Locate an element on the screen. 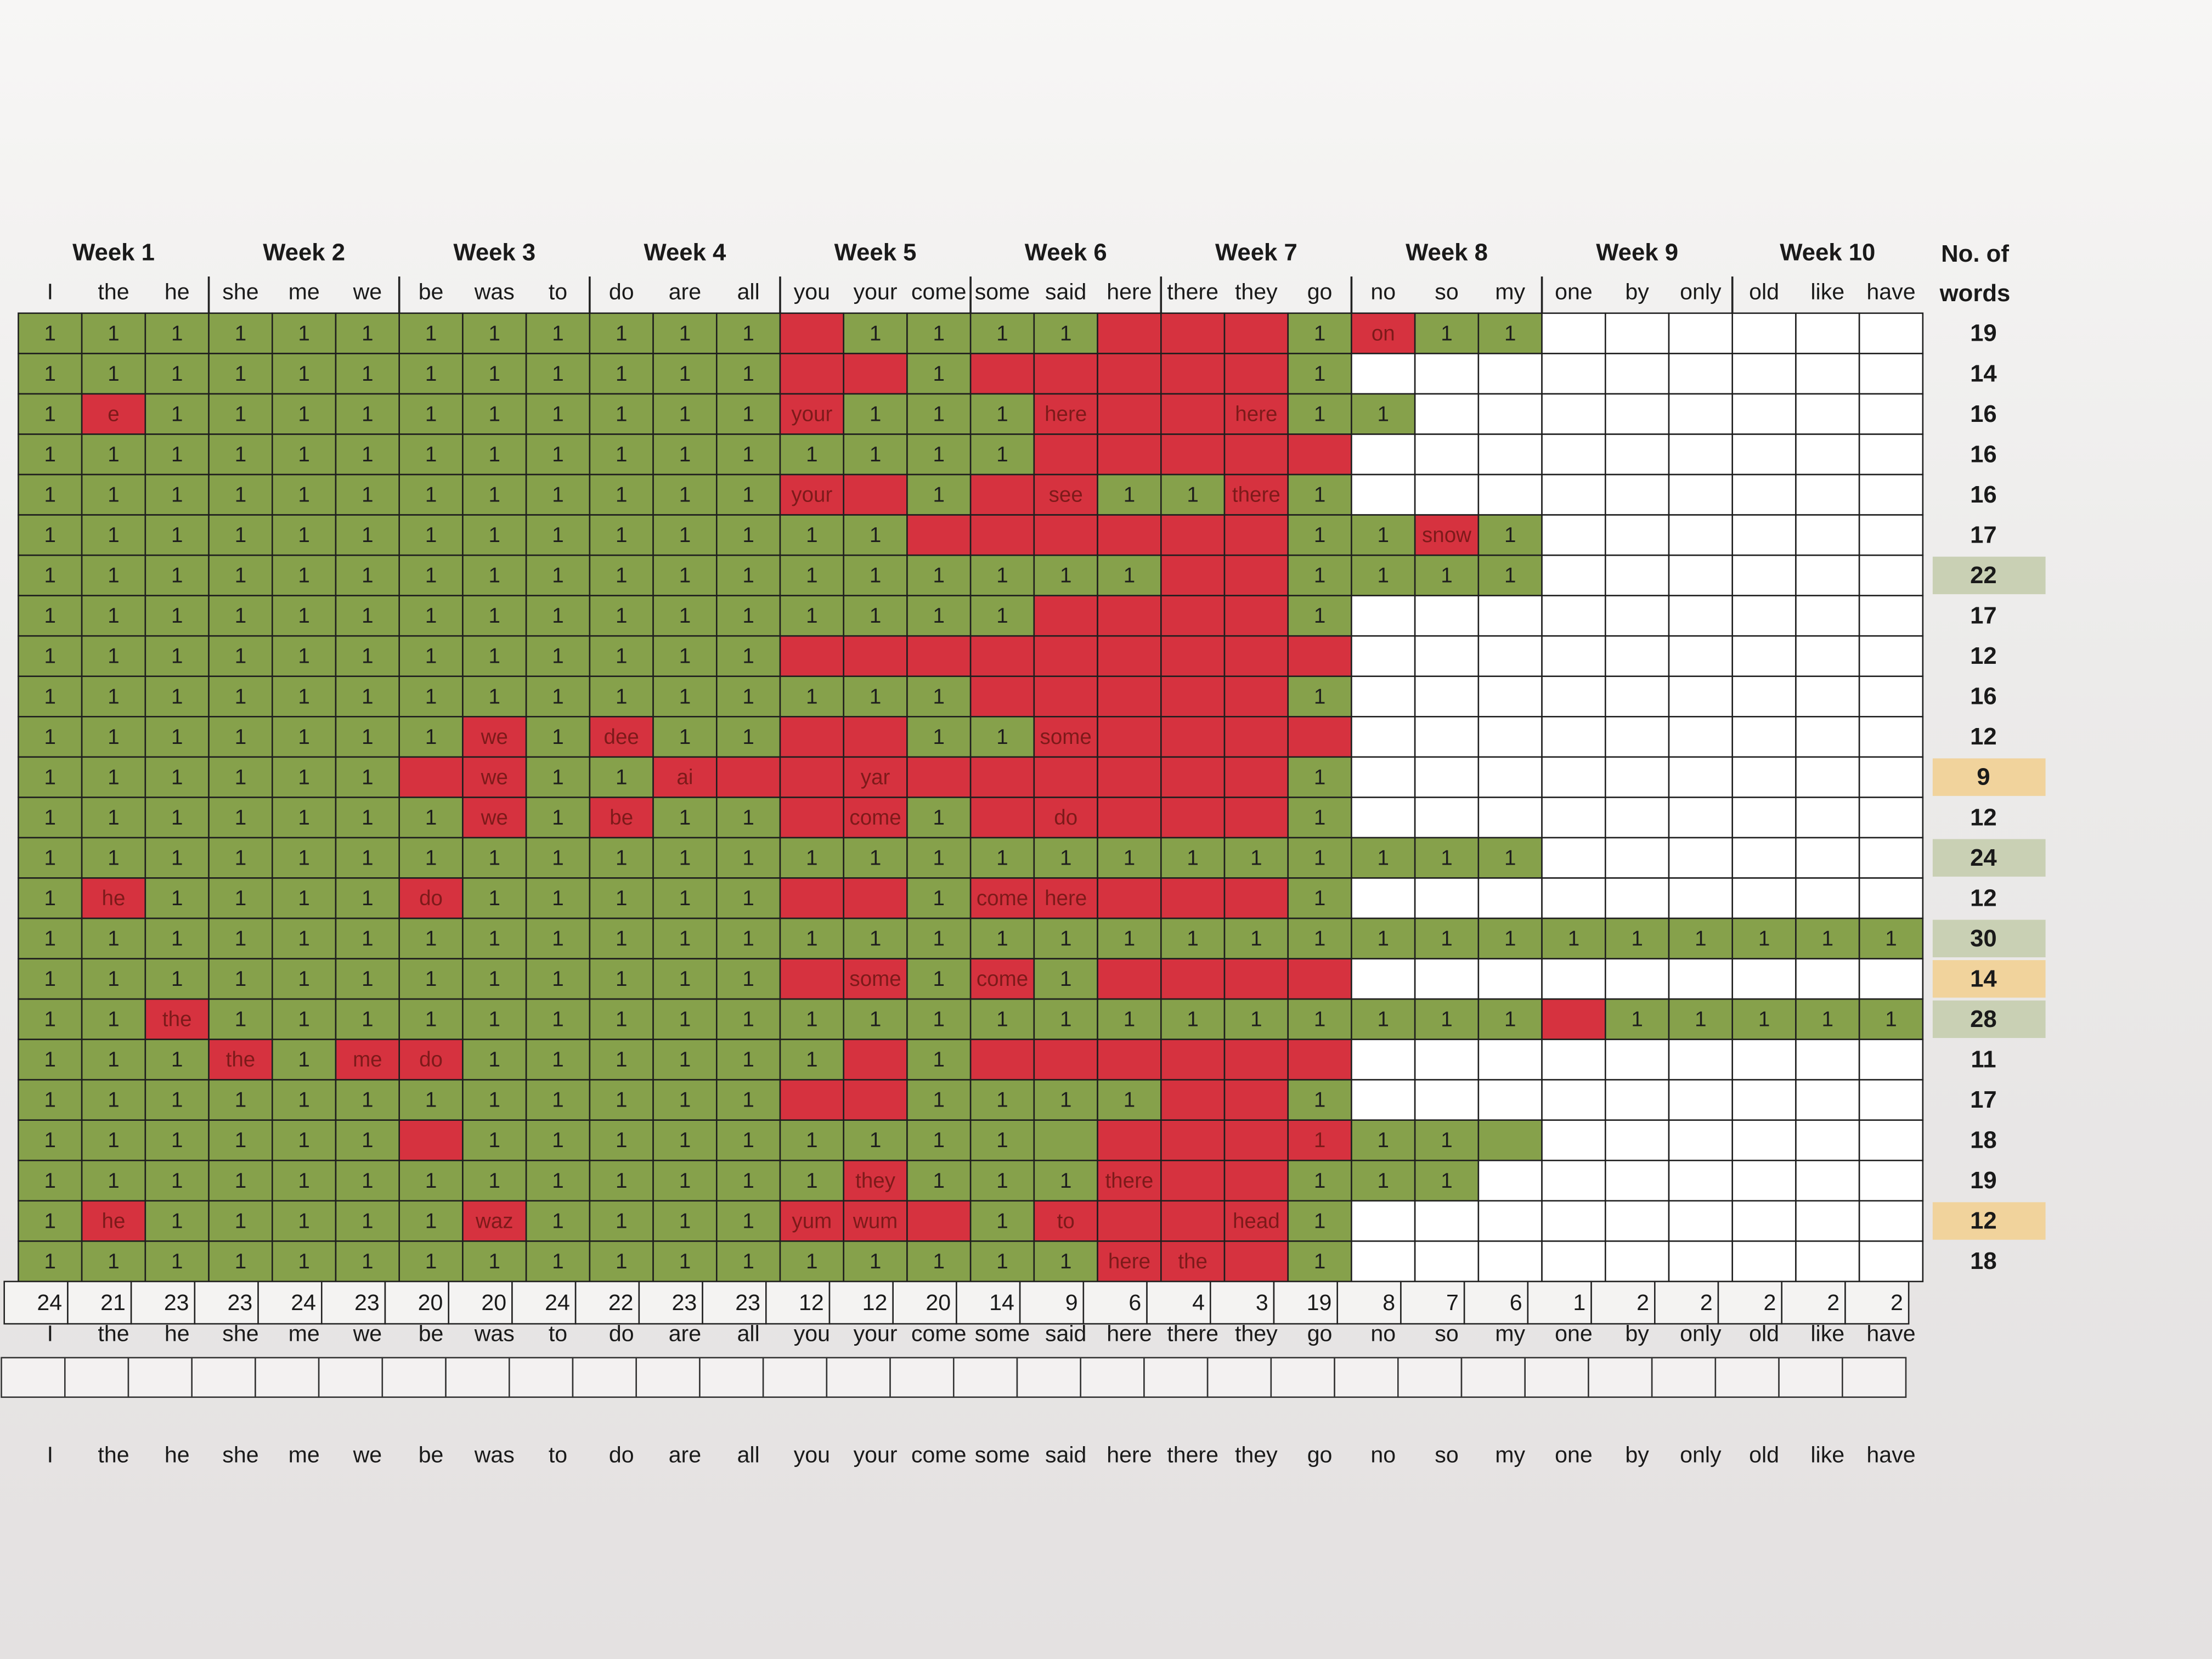 The width and height of the screenshot is (2212, 1659). cell-text: e is located at coordinates (113, 414).